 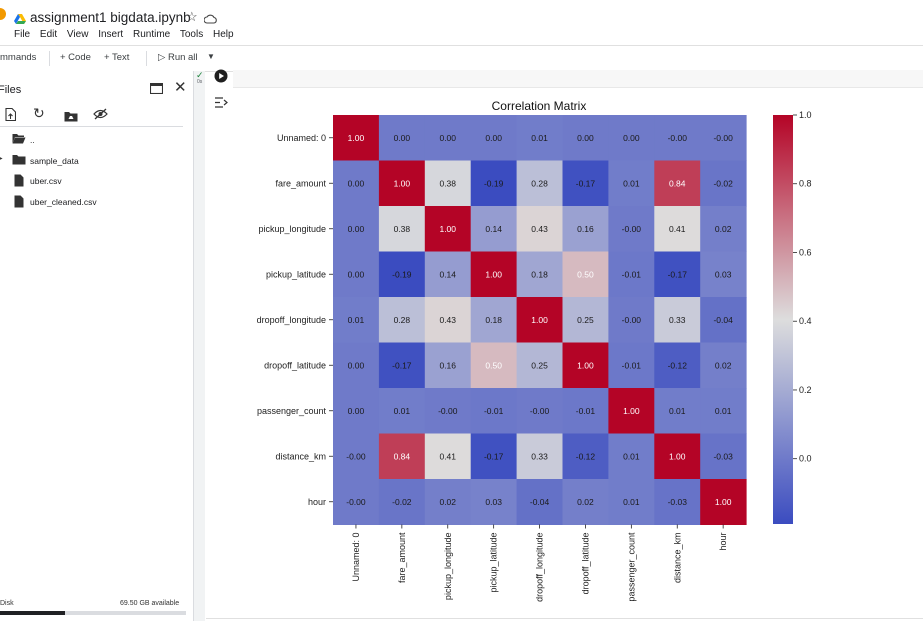 I want to click on menu-file: File, so click(x=22, y=34).